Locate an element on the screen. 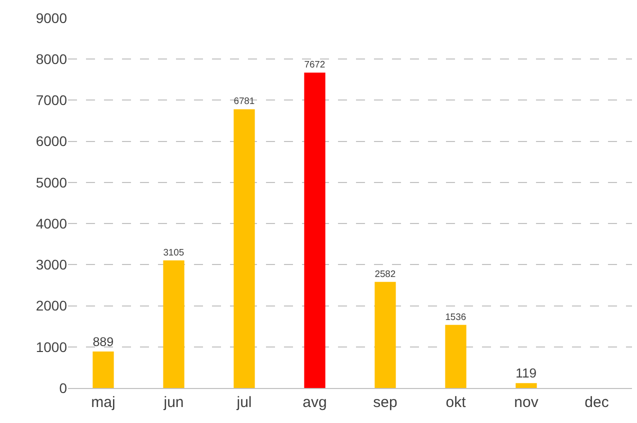 Image resolution: width=637 pixels, height=423 pixels. y-tick-label: 1000 is located at coordinates (52, 346).